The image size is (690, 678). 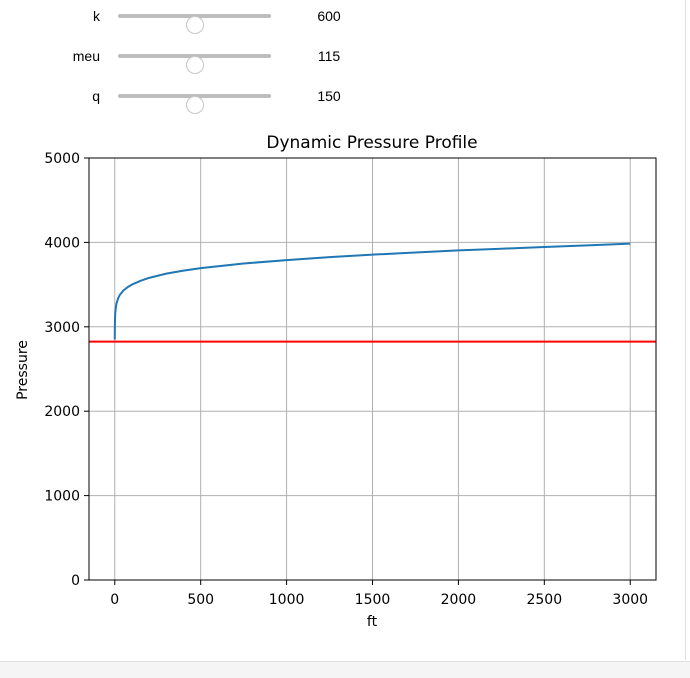 I want to click on y-tick-label: 4000, so click(x=62, y=243).